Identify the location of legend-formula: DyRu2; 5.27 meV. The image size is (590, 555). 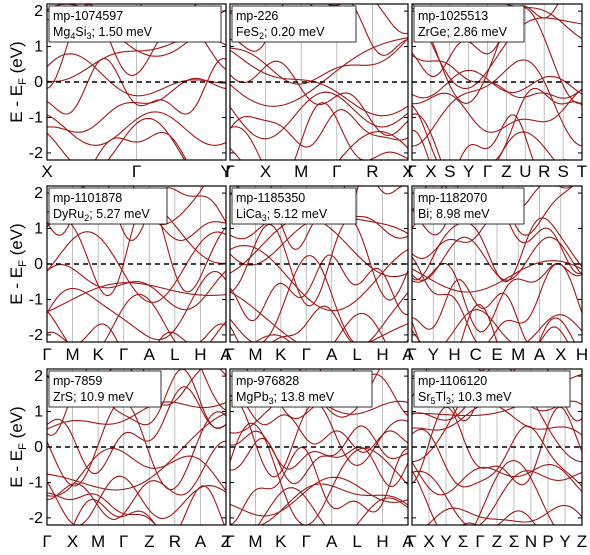
(101, 215).